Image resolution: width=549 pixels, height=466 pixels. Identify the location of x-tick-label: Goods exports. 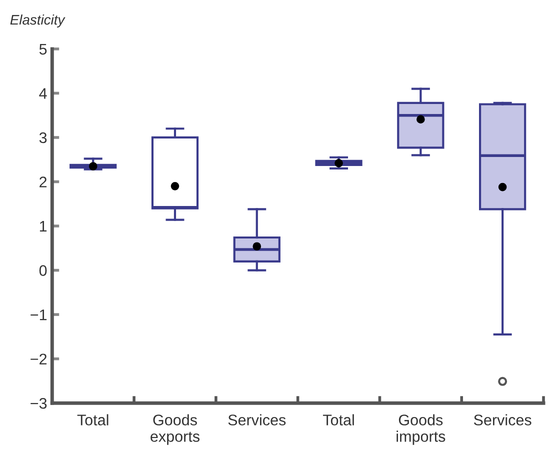
(175, 429).